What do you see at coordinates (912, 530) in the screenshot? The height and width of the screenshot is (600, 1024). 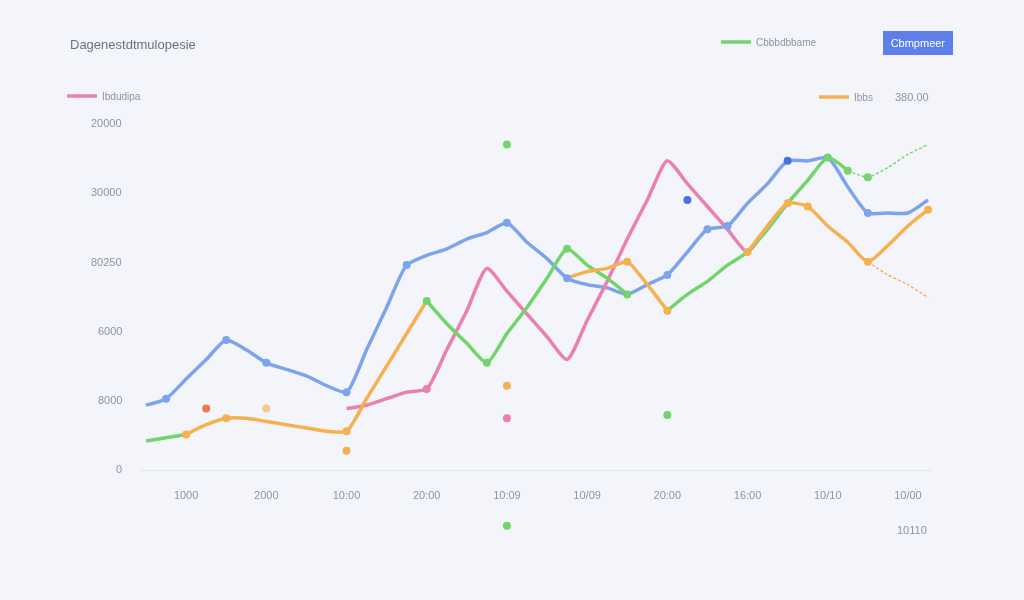 I see `annotation: 10110` at bounding box center [912, 530].